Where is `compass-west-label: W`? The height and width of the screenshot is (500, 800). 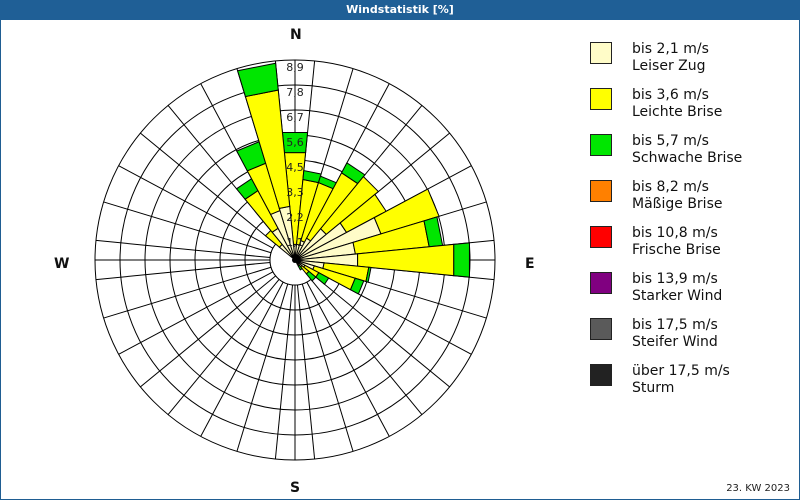
compass-west-label: W is located at coordinates (62, 264).